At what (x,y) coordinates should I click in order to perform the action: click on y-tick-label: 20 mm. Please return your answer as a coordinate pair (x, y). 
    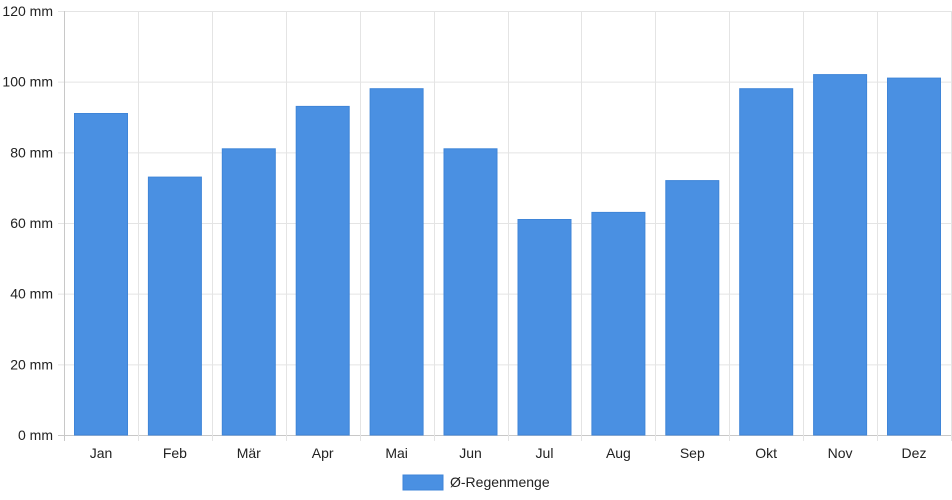
    Looking at the image, I should click on (31, 364).